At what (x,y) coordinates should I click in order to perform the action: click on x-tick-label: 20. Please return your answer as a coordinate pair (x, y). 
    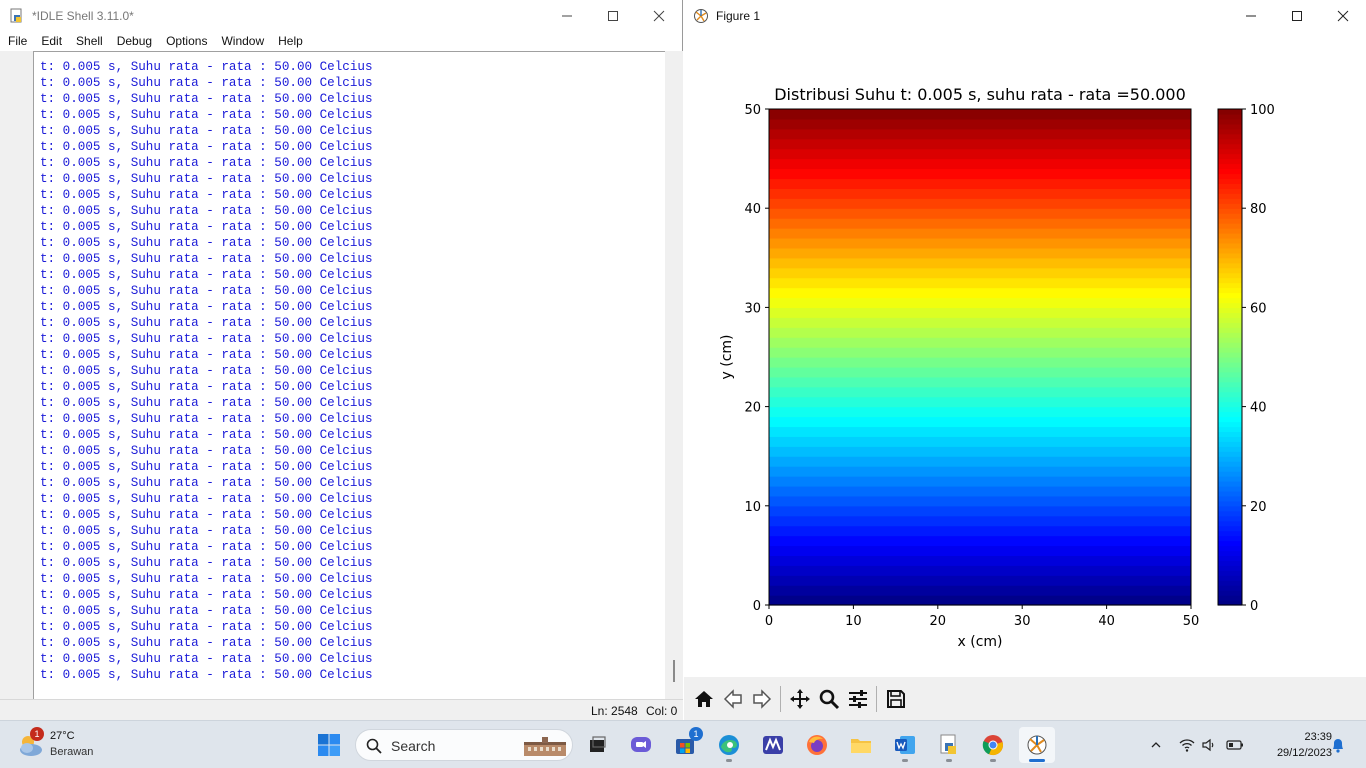
    Looking at the image, I should click on (938, 621).